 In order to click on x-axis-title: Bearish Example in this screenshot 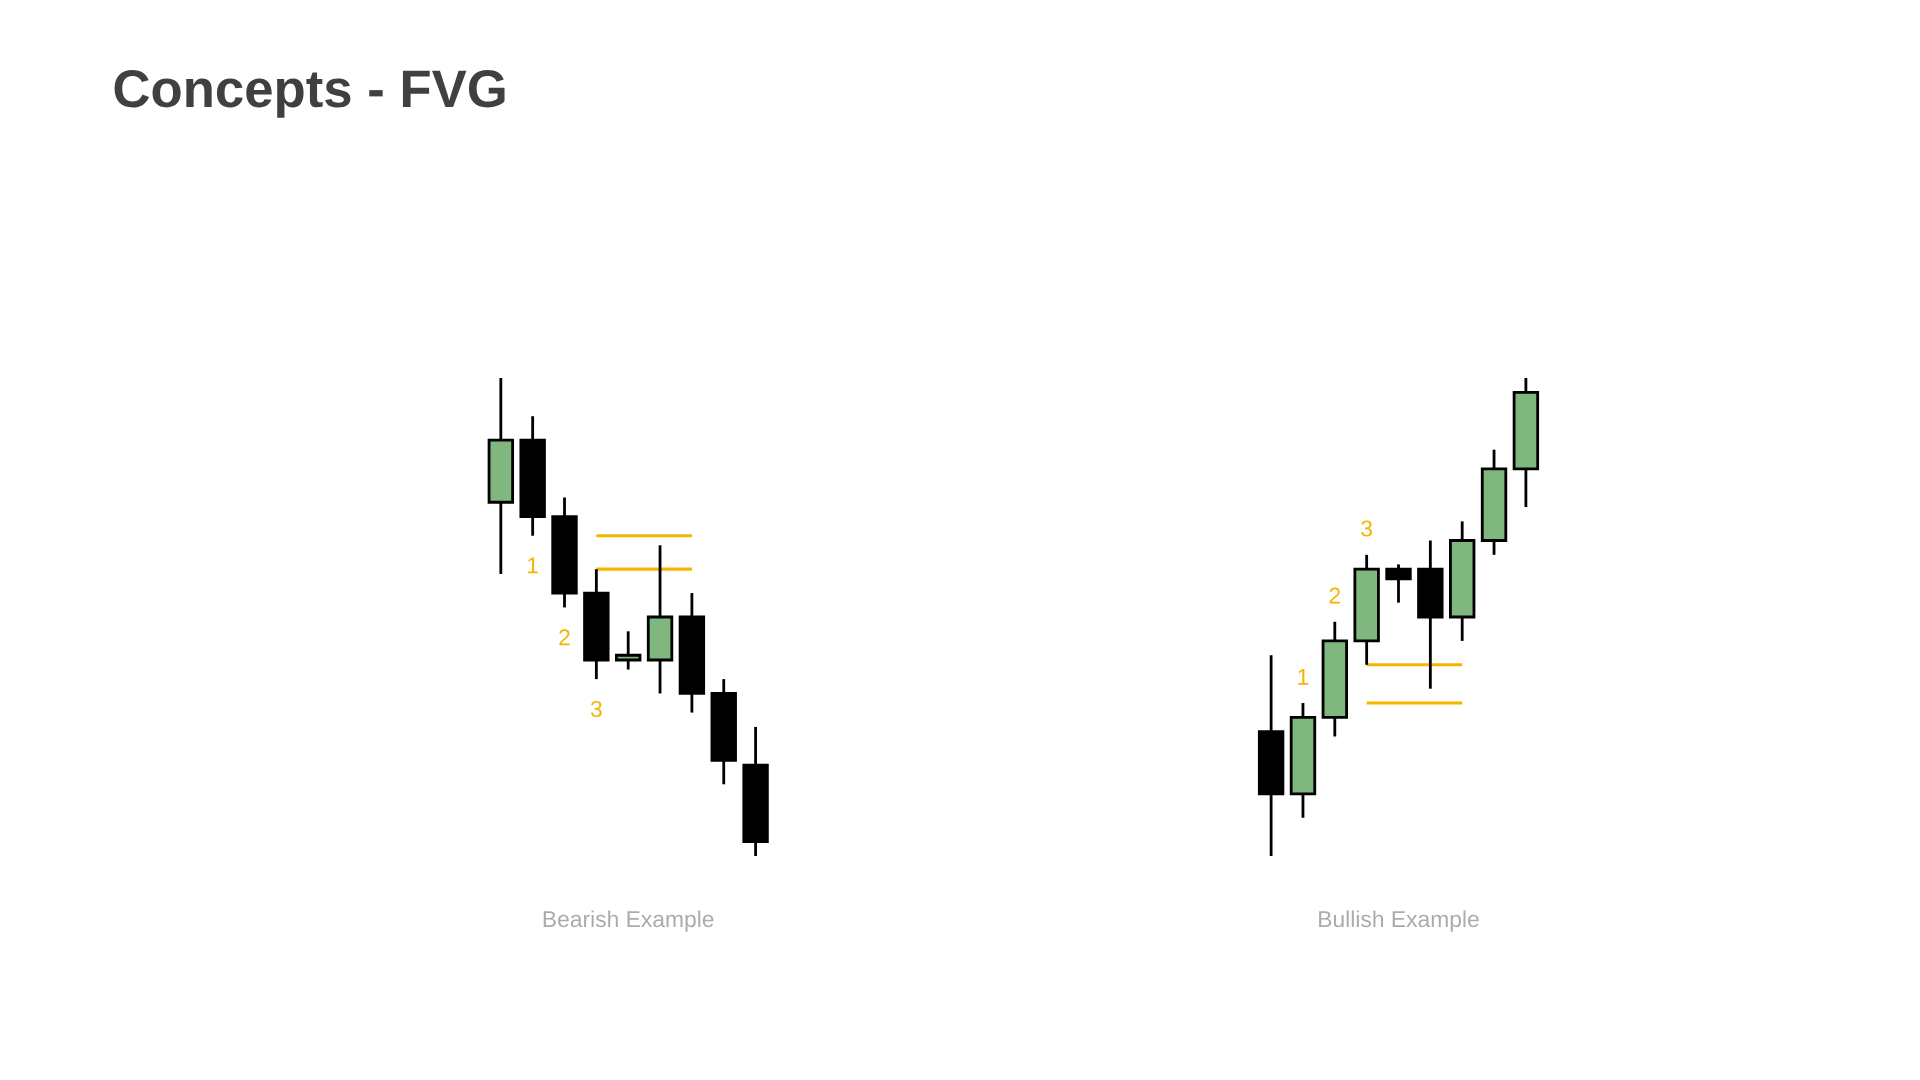, I will do `click(628, 921)`.